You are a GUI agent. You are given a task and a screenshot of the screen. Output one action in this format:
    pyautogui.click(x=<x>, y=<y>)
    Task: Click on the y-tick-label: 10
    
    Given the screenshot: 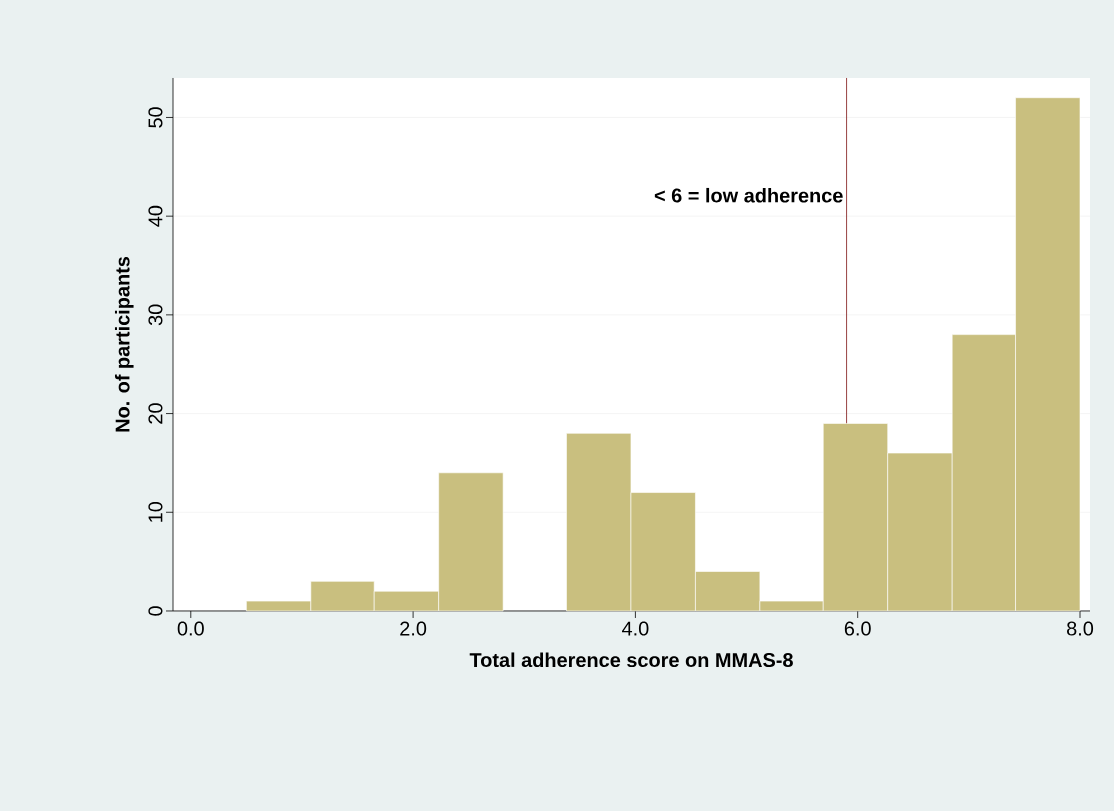 What is the action you would take?
    pyautogui.click(x=155, y=511)
    